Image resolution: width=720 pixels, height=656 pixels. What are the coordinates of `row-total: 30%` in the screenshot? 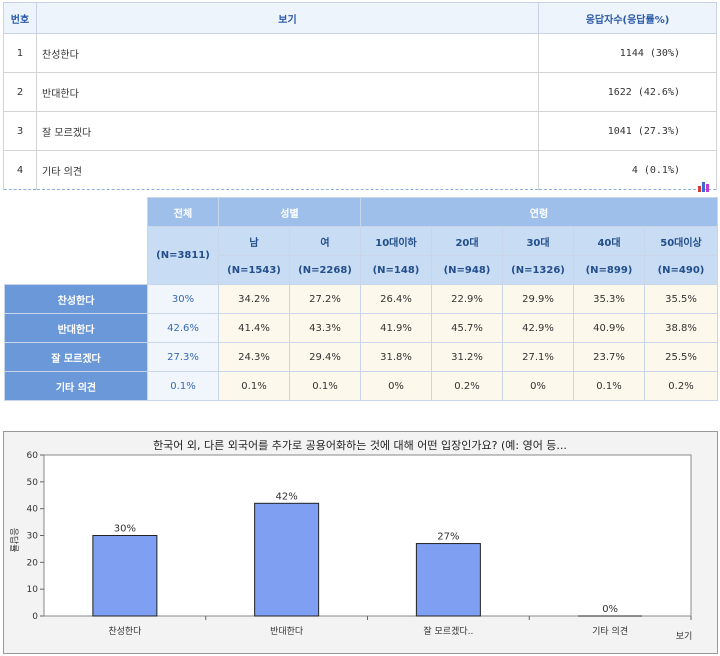 It's located at (183, 299).